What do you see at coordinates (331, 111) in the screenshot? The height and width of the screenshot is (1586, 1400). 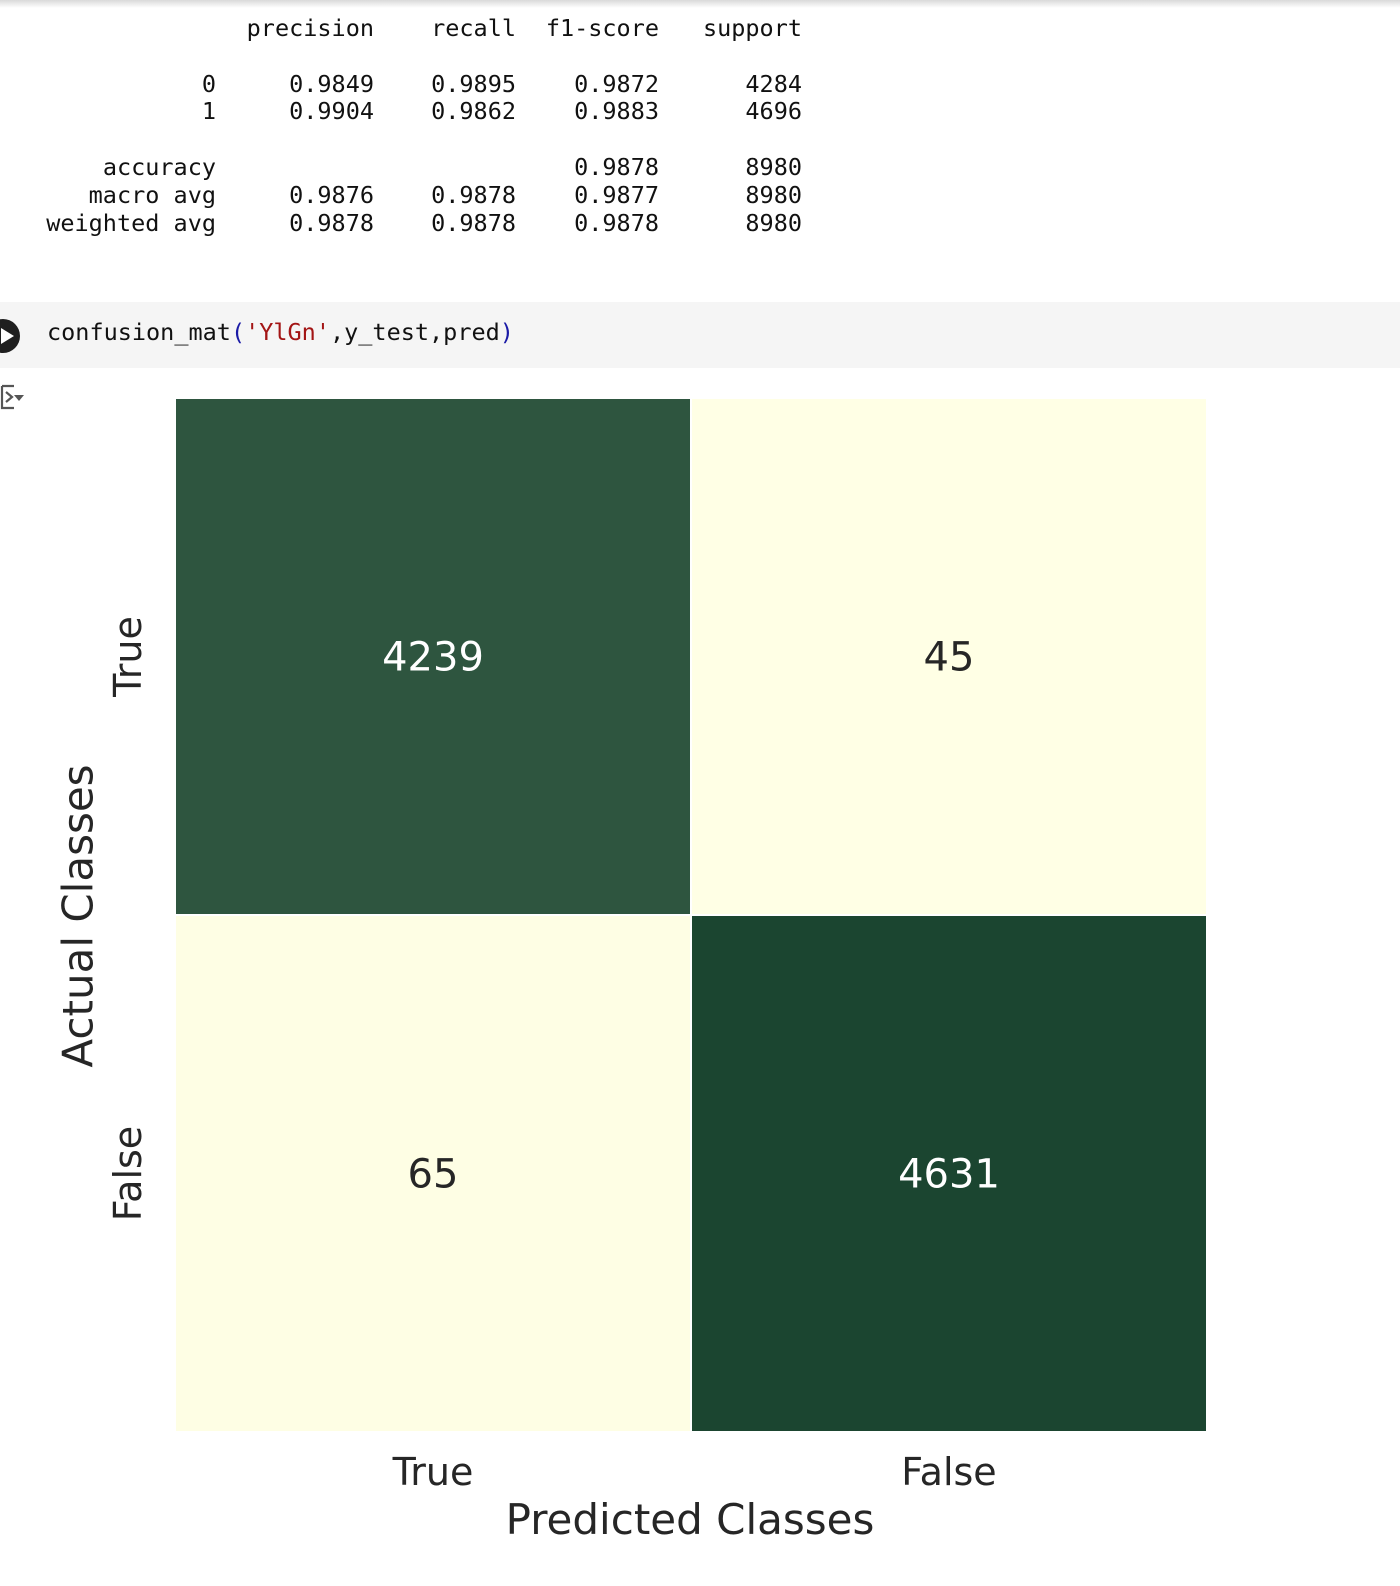 I see `report-precision: 0.9904` at bounding box center [331, 111].